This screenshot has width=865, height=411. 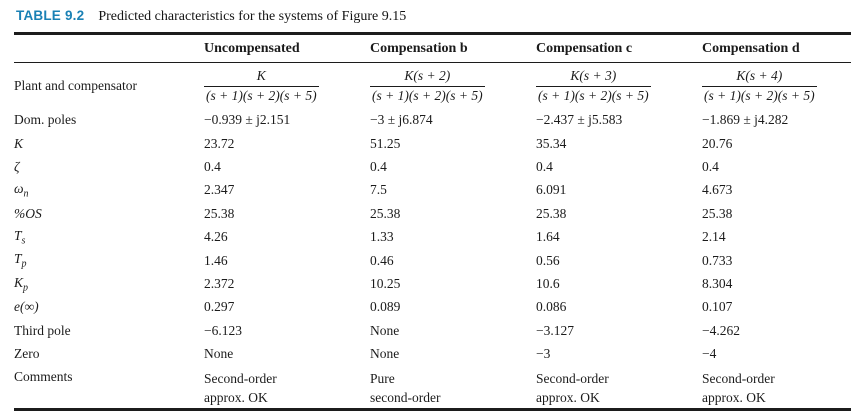 What do you see at coordinates (17, 166) in the screenshot?
I see `row-label: ζ` at bounding box center [17, 166].